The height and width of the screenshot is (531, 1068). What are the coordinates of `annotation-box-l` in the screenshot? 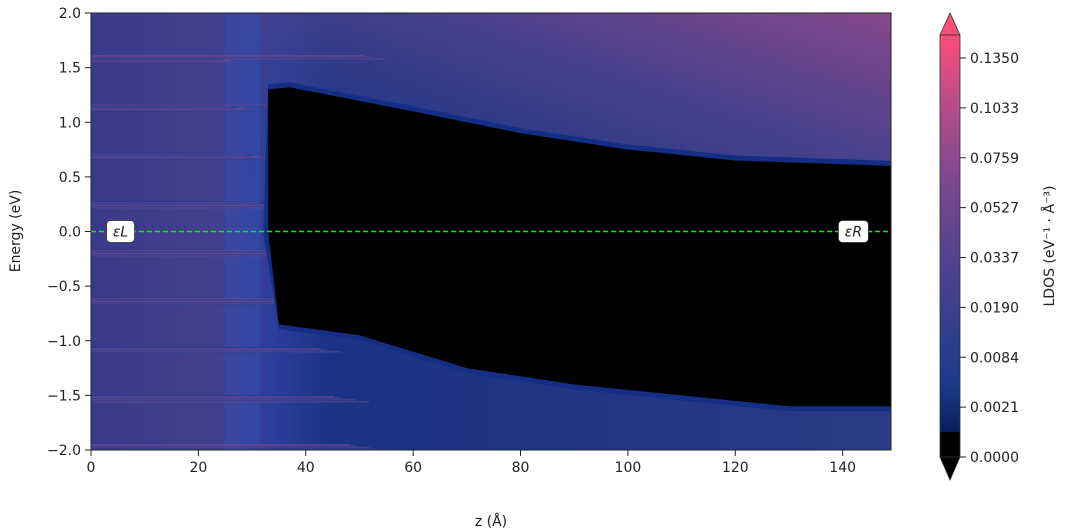 It's located at (120, 231).